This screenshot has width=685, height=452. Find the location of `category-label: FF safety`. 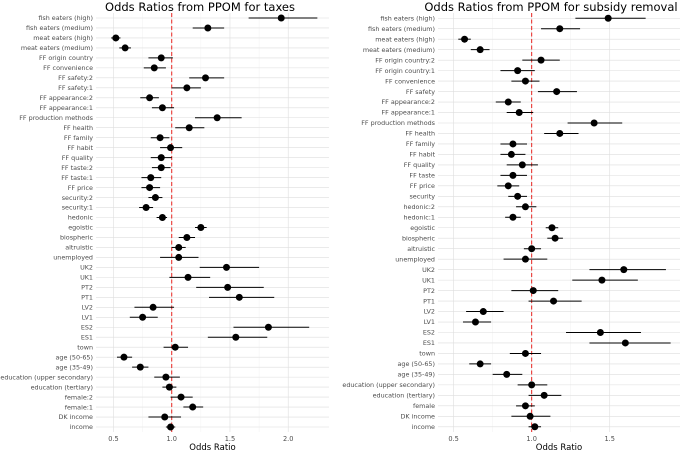

category-label: FF safety is located at coordinates (420, 92).